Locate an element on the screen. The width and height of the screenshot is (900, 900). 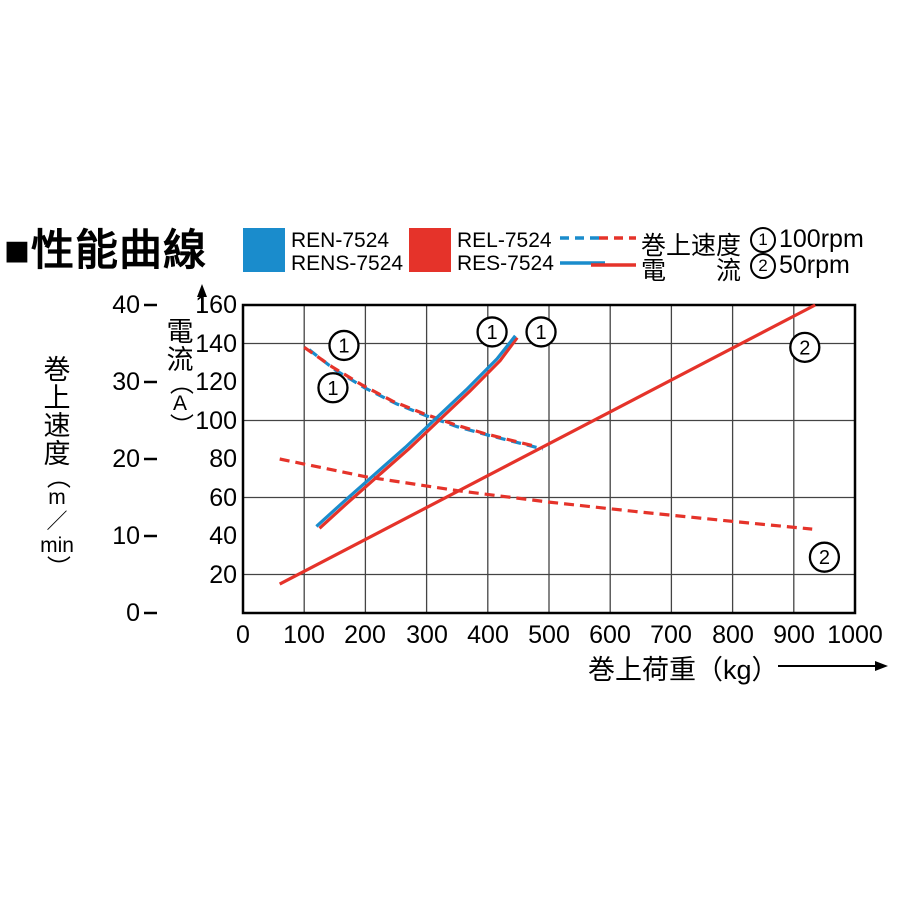
current-axis-label-char: 電 is located at coordinates (180, 332).